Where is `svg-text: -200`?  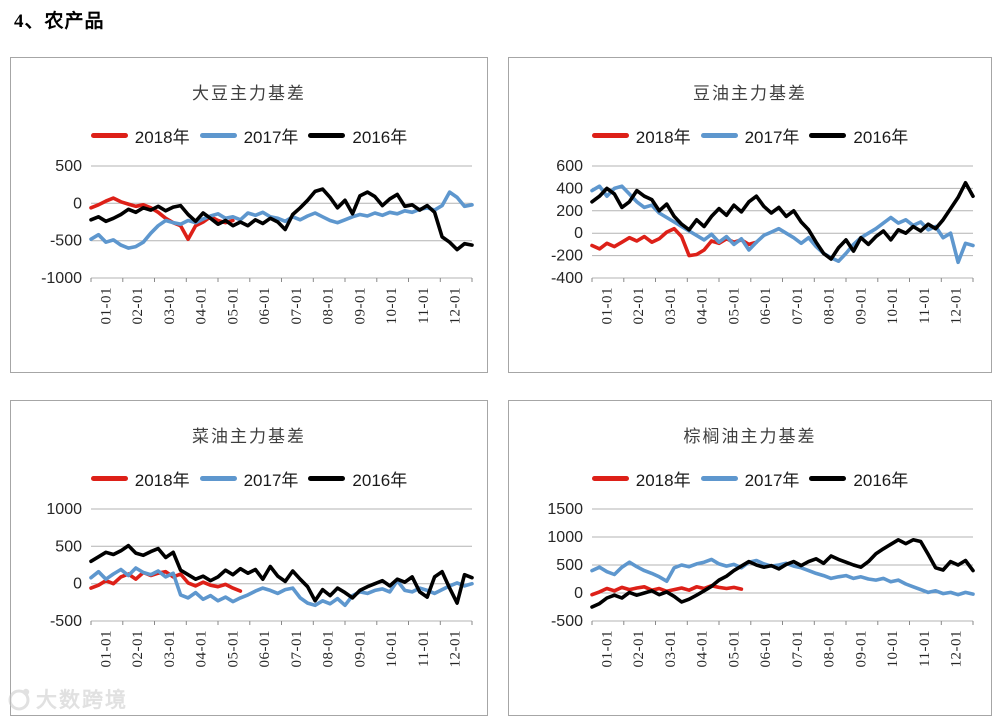
svg-text: -200 is located at coordinates (567, 256).